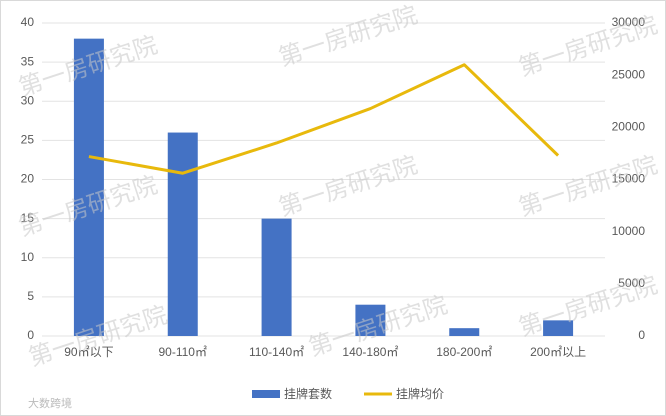 The width and height of the screenshot is (666, 416). Describe the element at coordinates (629, 22) in the screenshot. I see `y2-tick-label: 30000` at that location.